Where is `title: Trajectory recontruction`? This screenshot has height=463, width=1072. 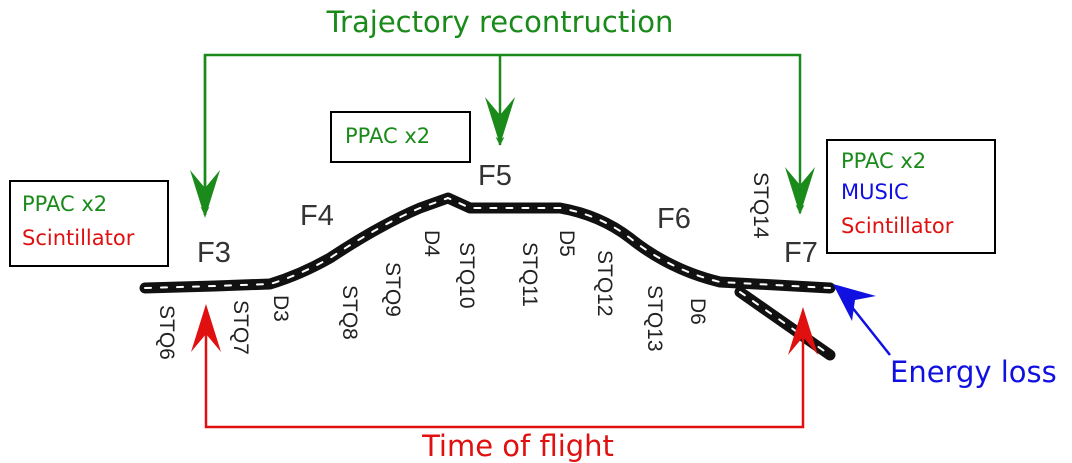 title: Trajectory recontruction is located at coordinates (500, 22).